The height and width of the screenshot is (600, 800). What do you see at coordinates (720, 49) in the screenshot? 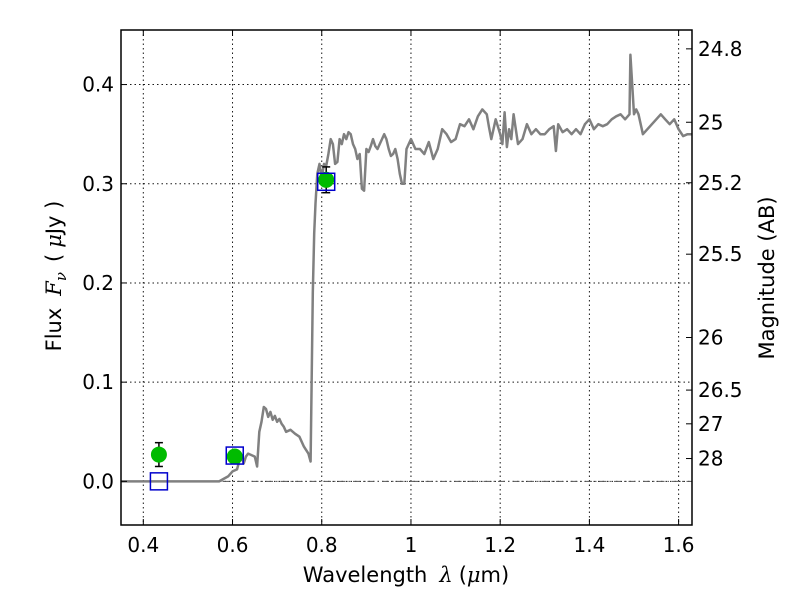
I see `y2-tick-label: 24.8` at bounding box center [720, 49].